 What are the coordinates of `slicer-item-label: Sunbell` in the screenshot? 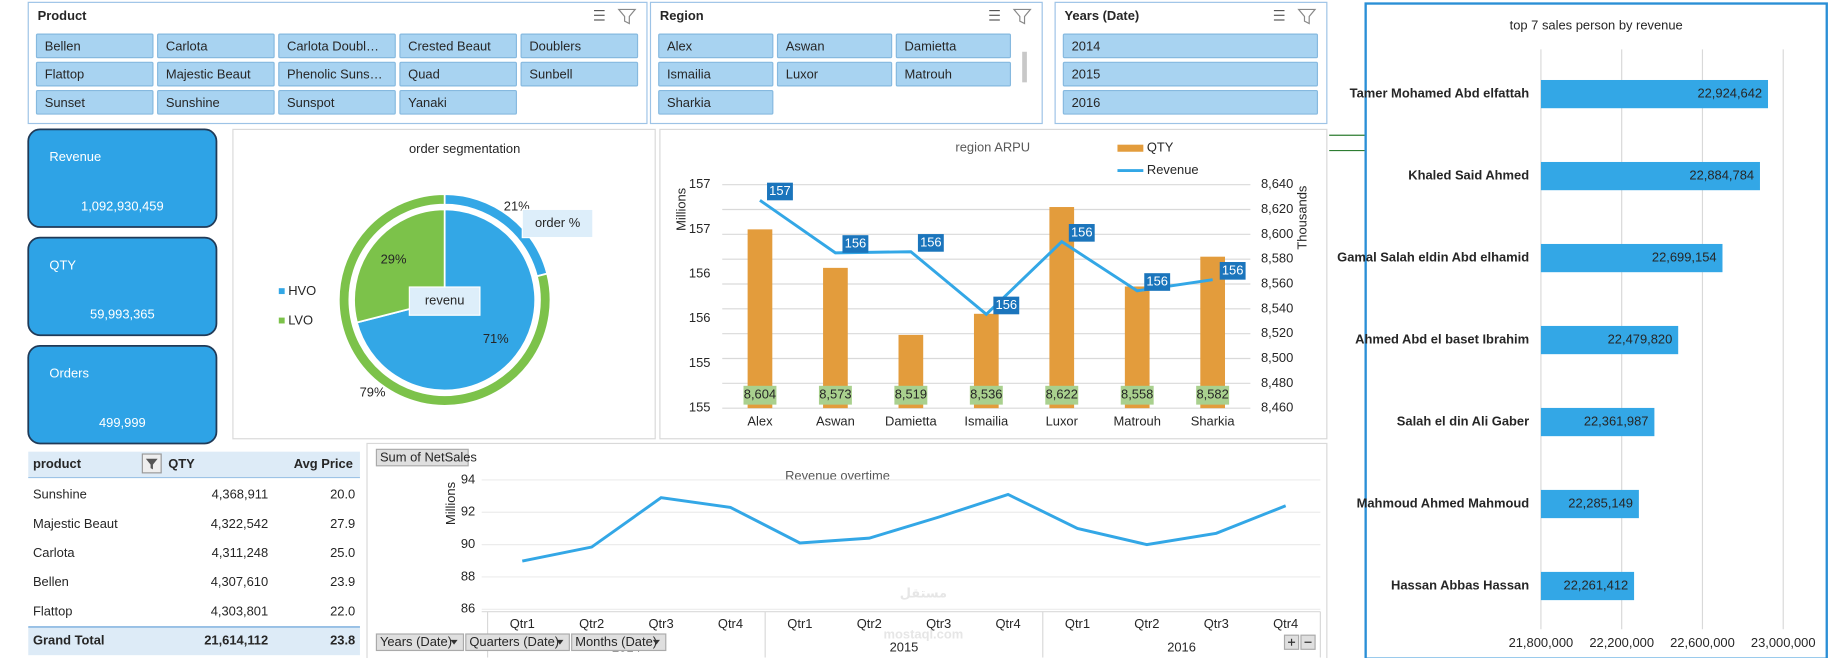 It's located at (550, 74).